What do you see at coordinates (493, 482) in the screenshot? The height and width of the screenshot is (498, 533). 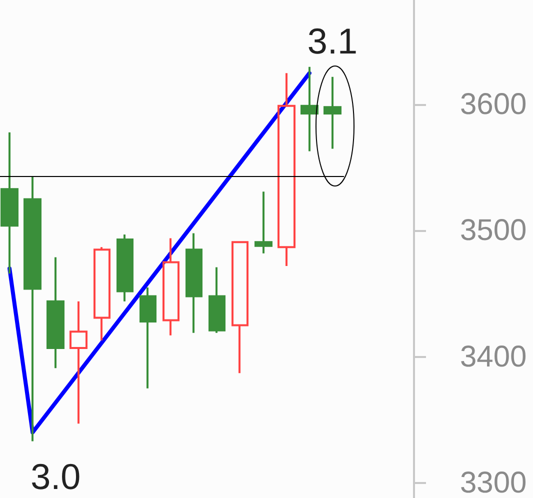 I see `y-tick-label: 3300` at bounding box center [493, 482].